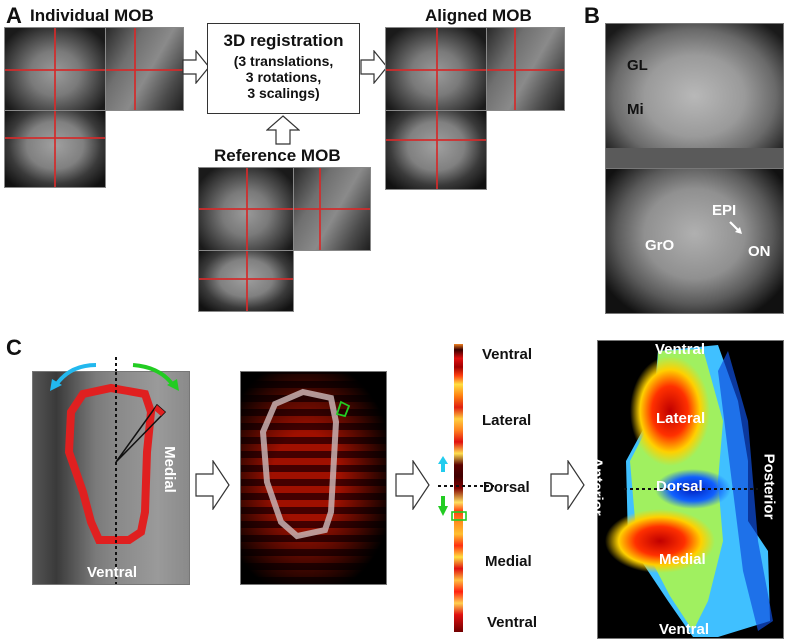 The height and width of the screenshot is (642, 788). I want to click on flattened-map, so click(690, 489).